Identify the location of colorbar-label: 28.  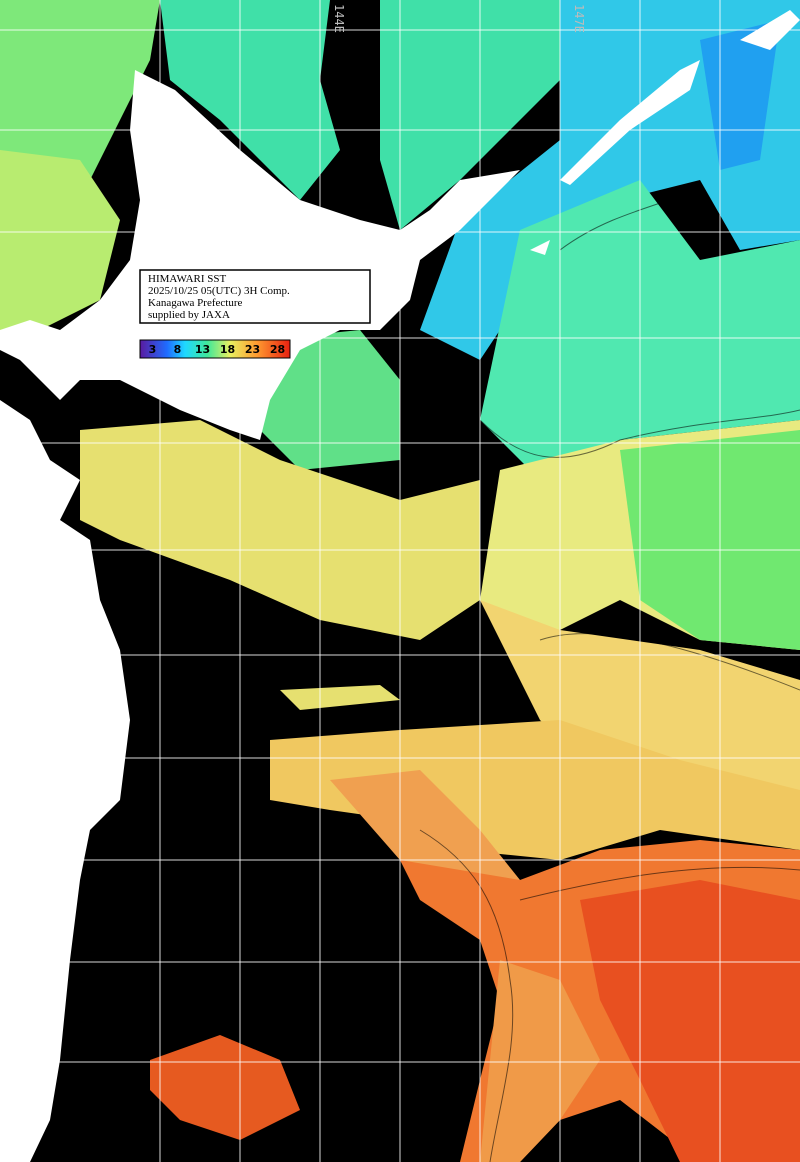
(277, 349).